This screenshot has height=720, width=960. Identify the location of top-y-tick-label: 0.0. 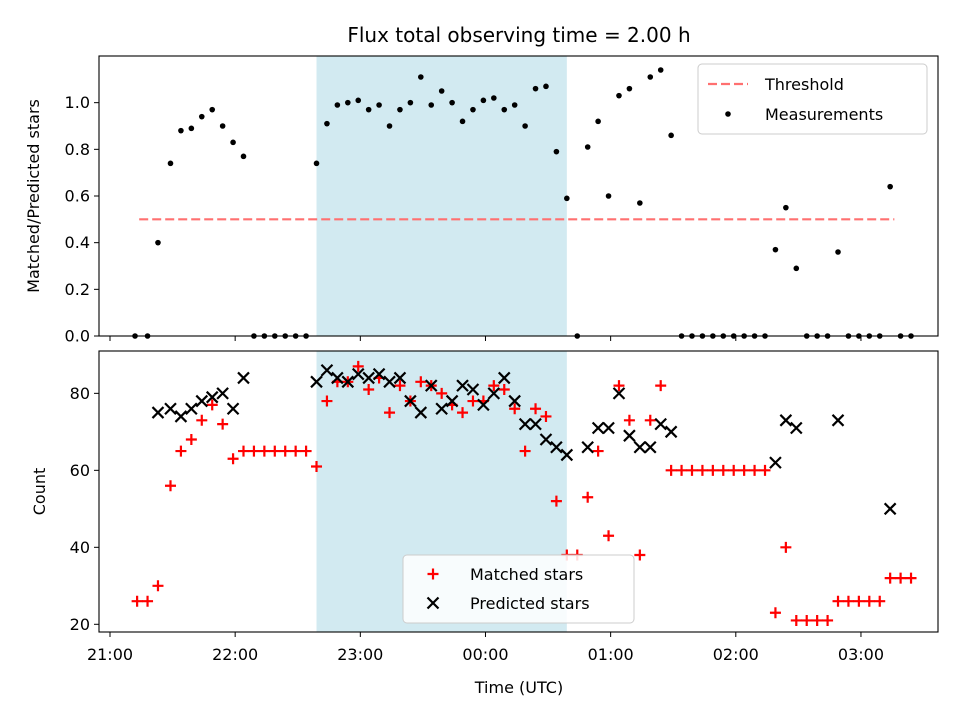
(77, 336).